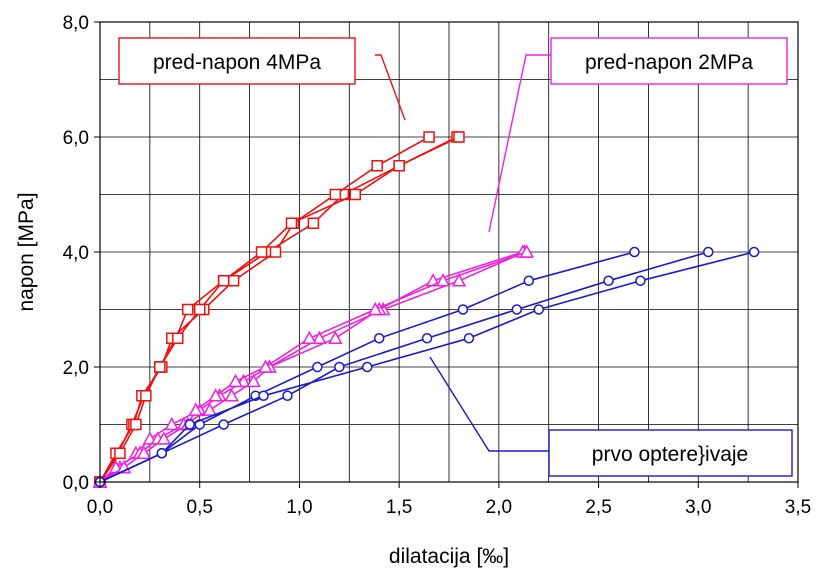  Describe the element at coordinates (499, 507) in the screenshot. I see `x-tick-label: 2,0` at that location.